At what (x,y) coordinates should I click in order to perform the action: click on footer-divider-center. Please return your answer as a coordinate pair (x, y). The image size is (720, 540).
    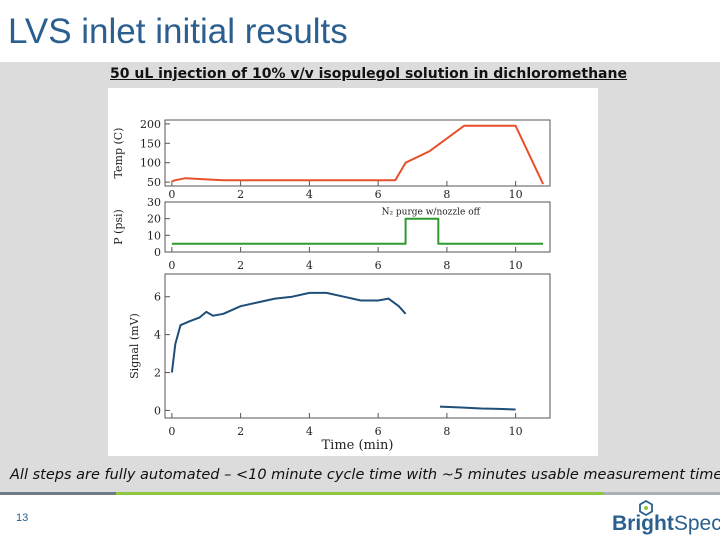
    Looking at the image, I should click on (360, 493).